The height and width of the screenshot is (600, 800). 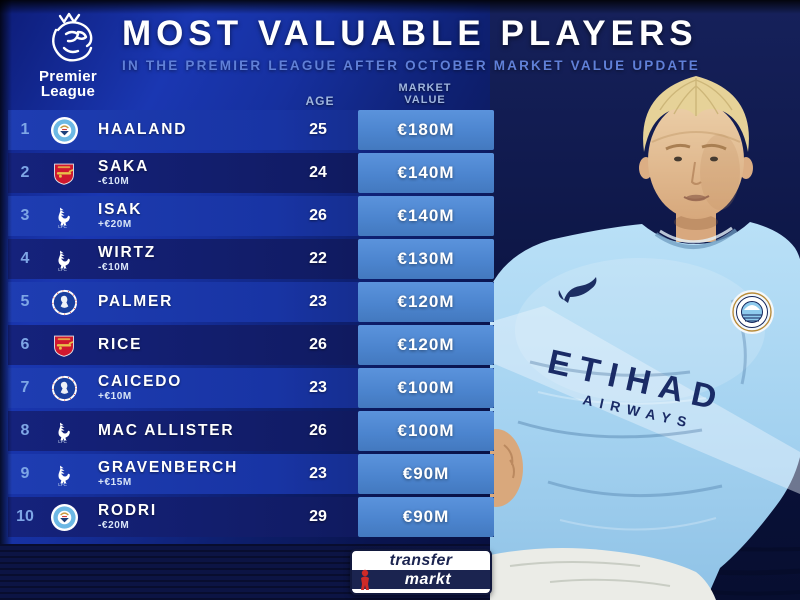 I want to click on table-row: 10 RODRI -€20M 29 €90M, so click(x=251, y=517).